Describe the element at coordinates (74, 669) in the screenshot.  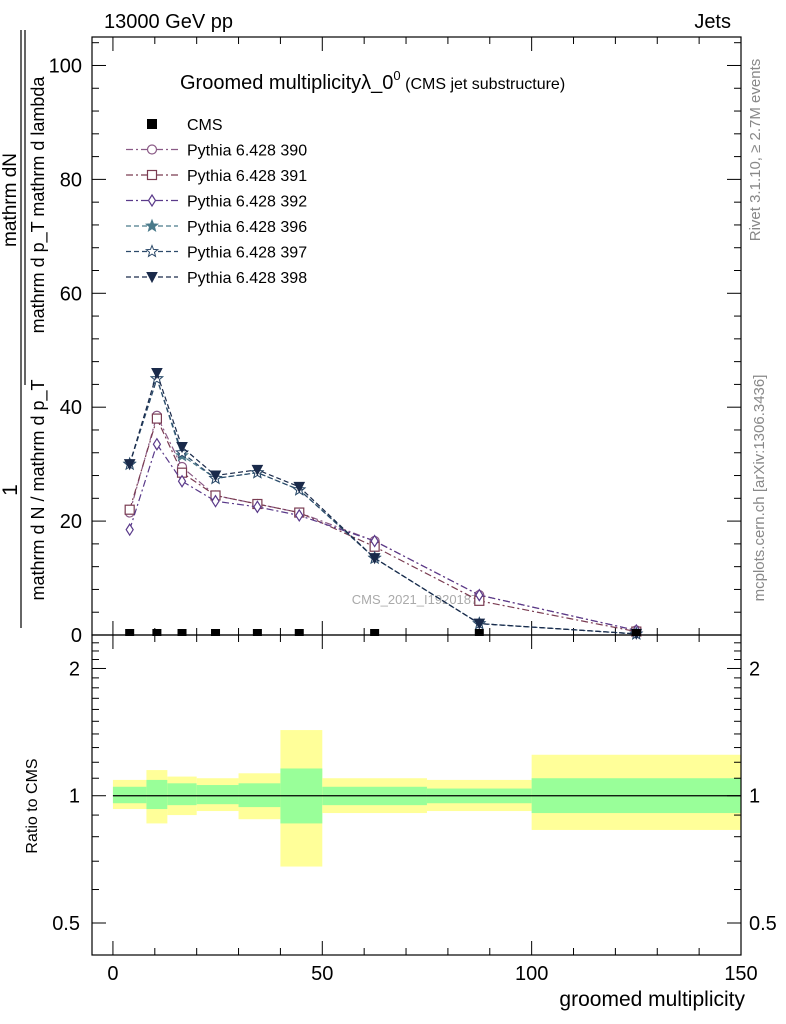
I see `ratio-y-tick-label: 2` at that location.